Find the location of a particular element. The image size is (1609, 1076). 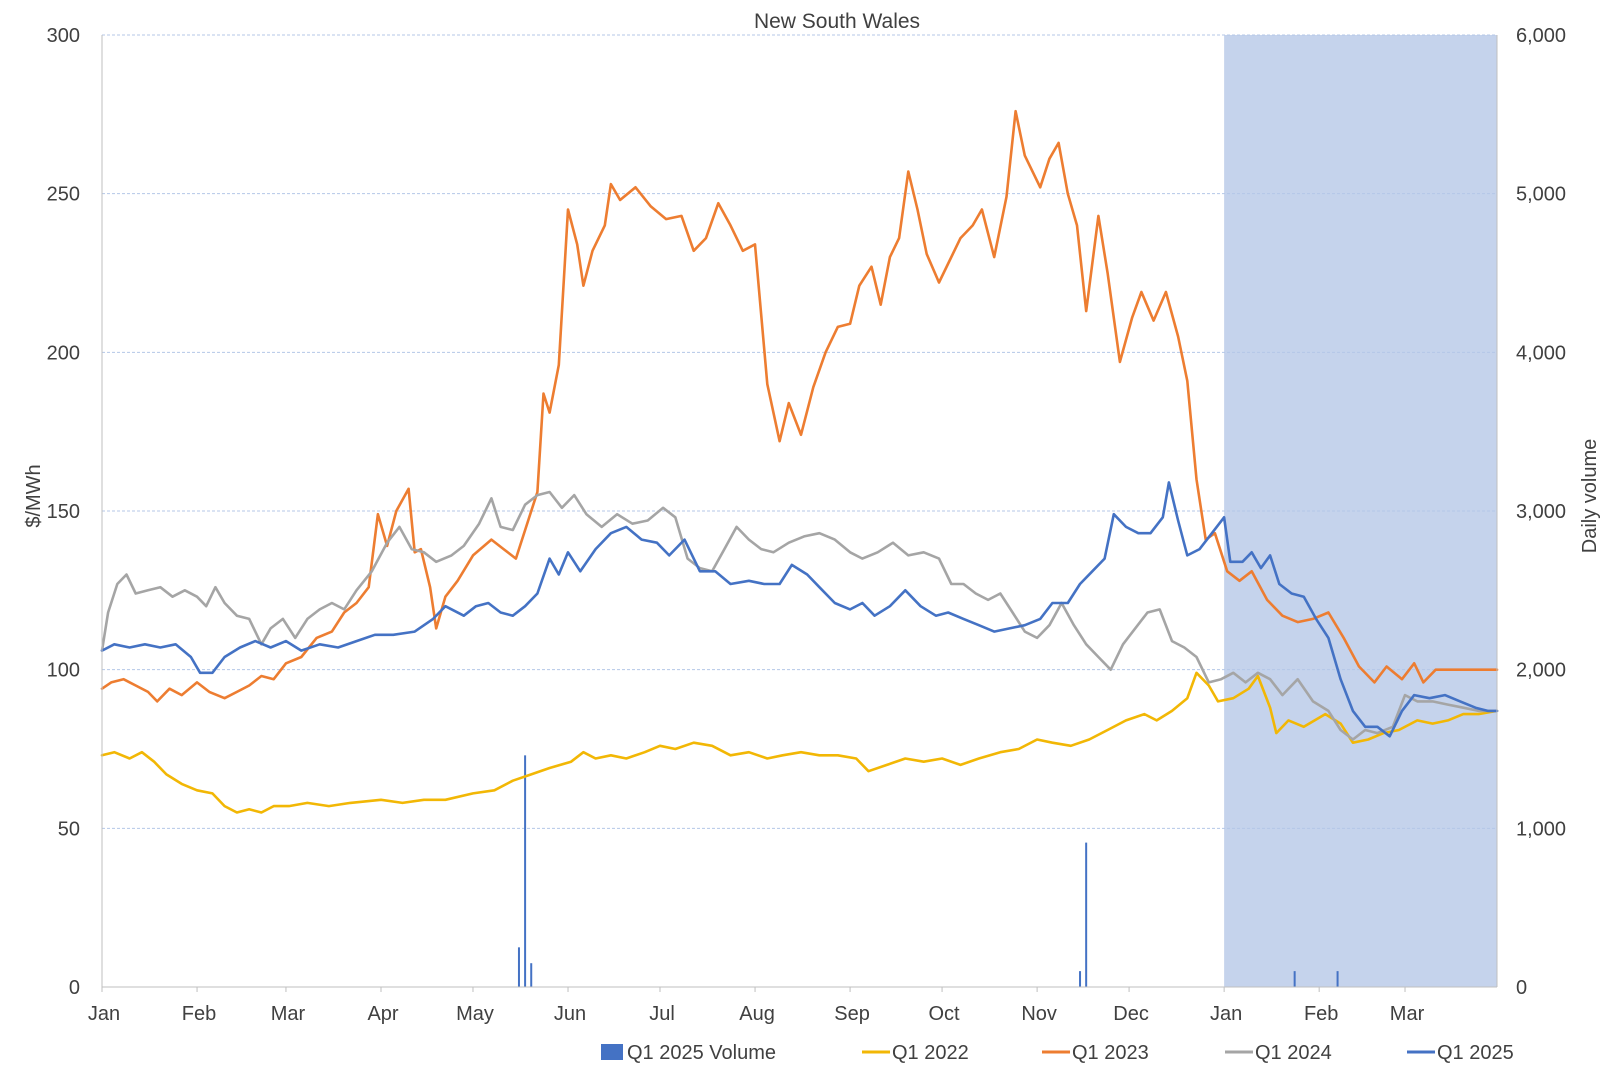

legend-swatch is located at coordinates (612, 1052).